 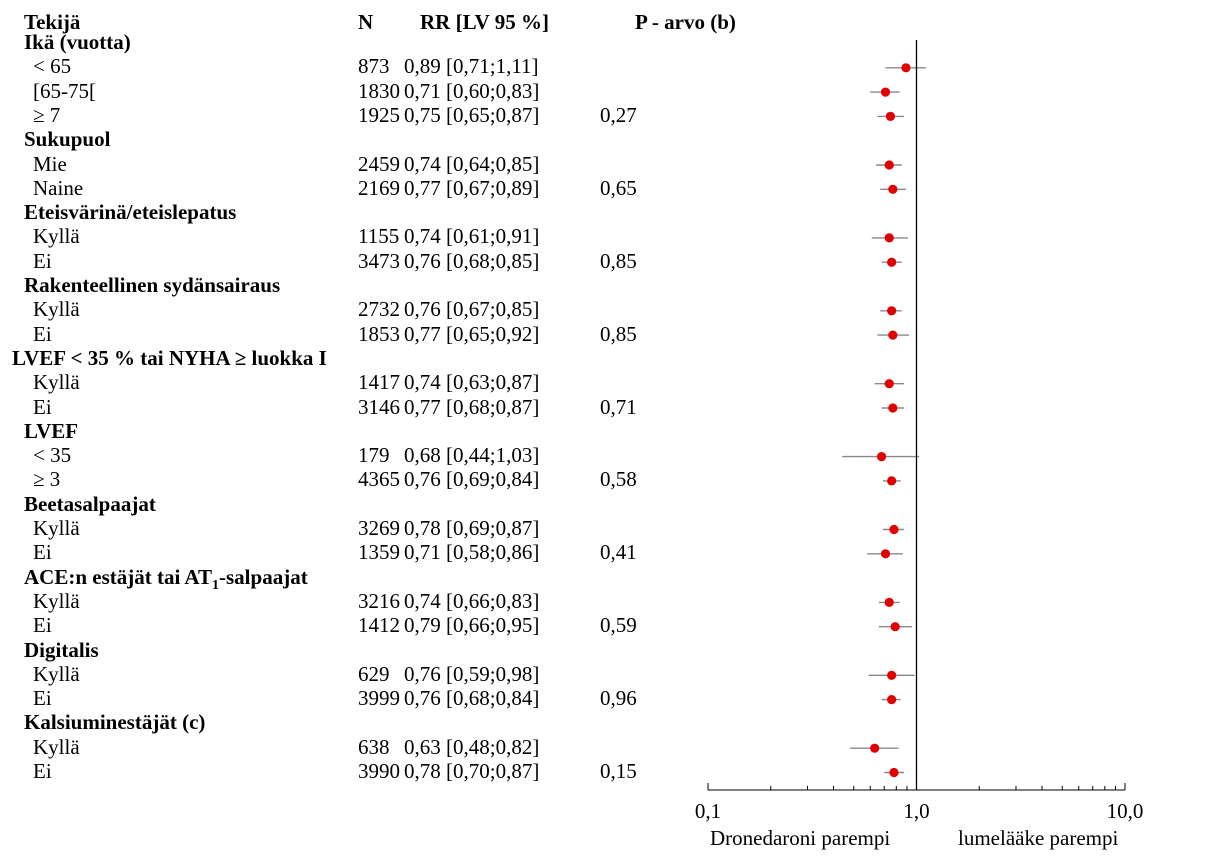 What do you see at coordinates (379, 260) in the screenshot?
I see `row-n: 3473` at bounding box center [379, 260].